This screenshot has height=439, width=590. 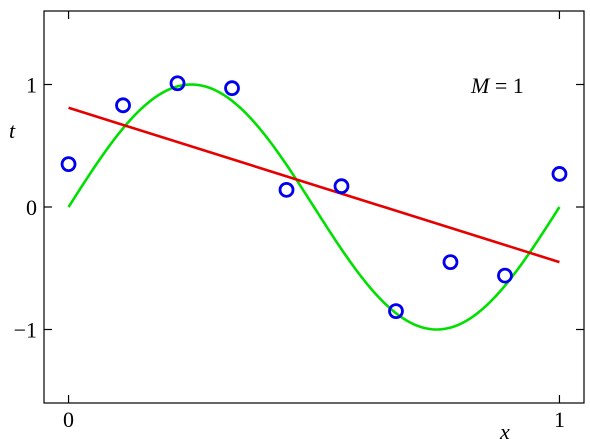 I want to click on x-tick-label: 1, so click(x=559, y=419).